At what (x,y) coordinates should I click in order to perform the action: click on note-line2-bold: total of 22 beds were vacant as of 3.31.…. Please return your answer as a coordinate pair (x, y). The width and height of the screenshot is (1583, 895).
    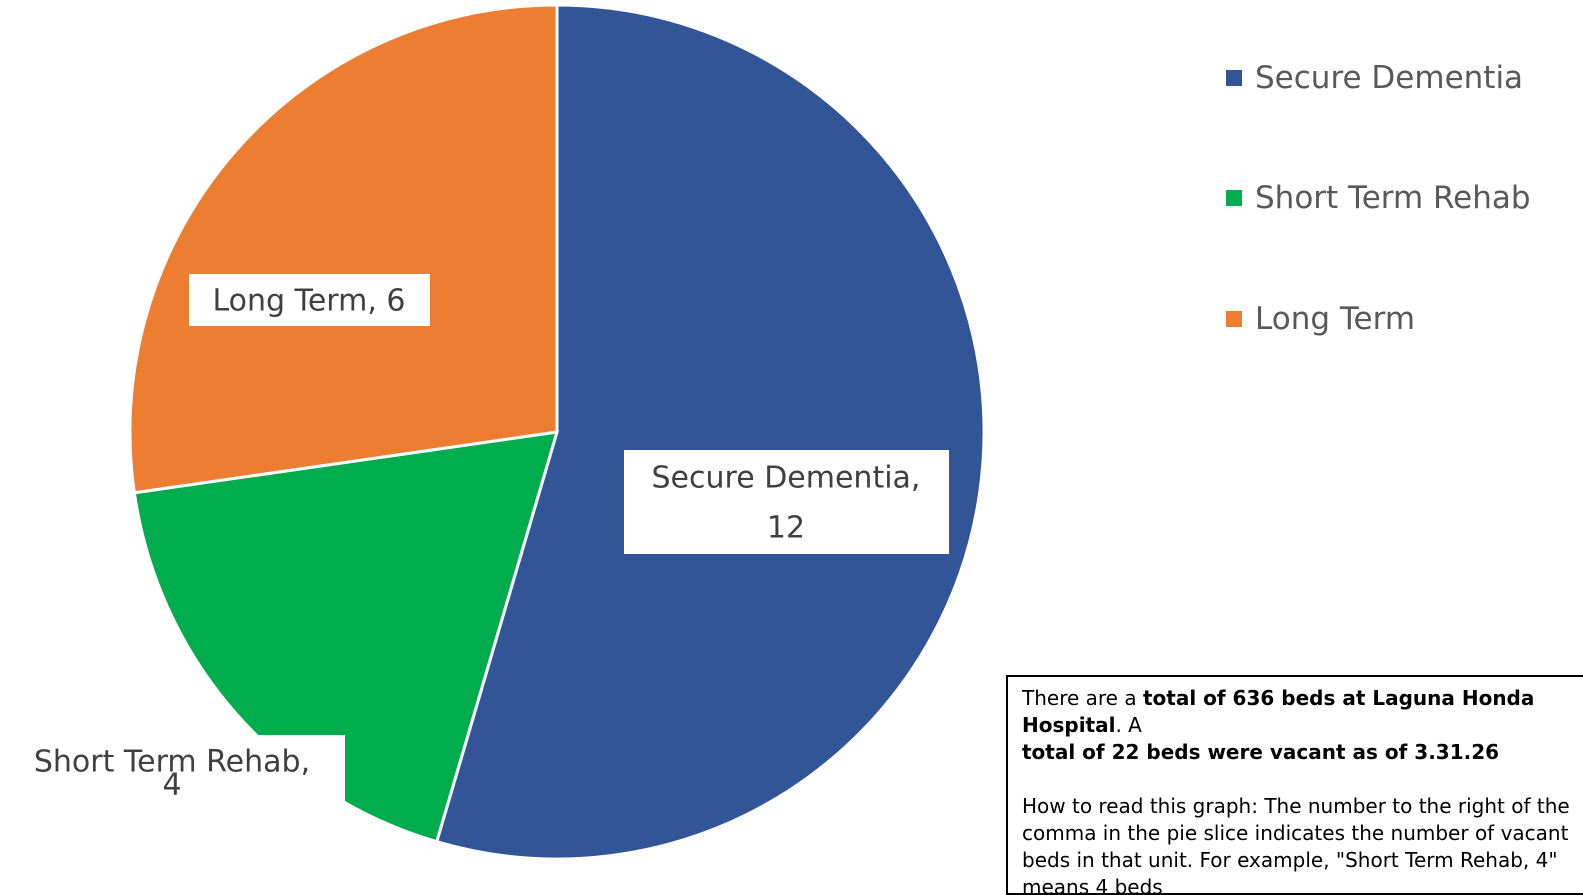
    Looking at the image, I should click on (1261, 752).